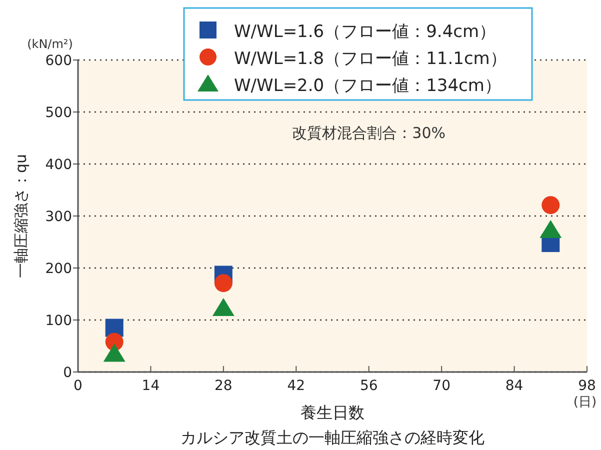  Describe the element at coordinates (21, 216) in the screenshot. I see `y-axis-title: 一軸圧縮強さ：qu` at that location.